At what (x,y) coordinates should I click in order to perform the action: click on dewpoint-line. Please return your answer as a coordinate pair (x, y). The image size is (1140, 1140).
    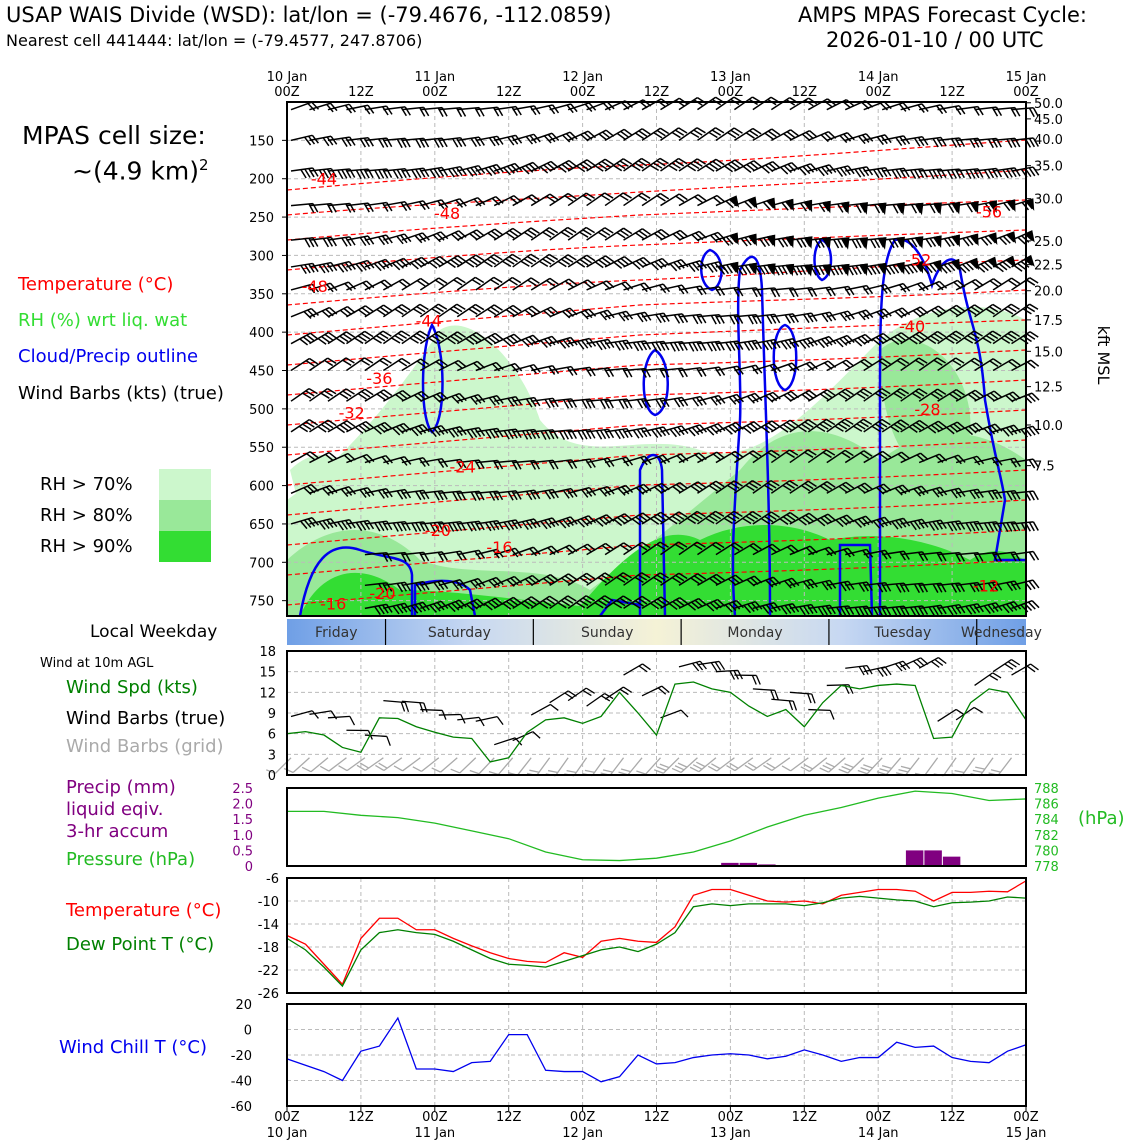
    Looking at the image, I should click on (656, 941).